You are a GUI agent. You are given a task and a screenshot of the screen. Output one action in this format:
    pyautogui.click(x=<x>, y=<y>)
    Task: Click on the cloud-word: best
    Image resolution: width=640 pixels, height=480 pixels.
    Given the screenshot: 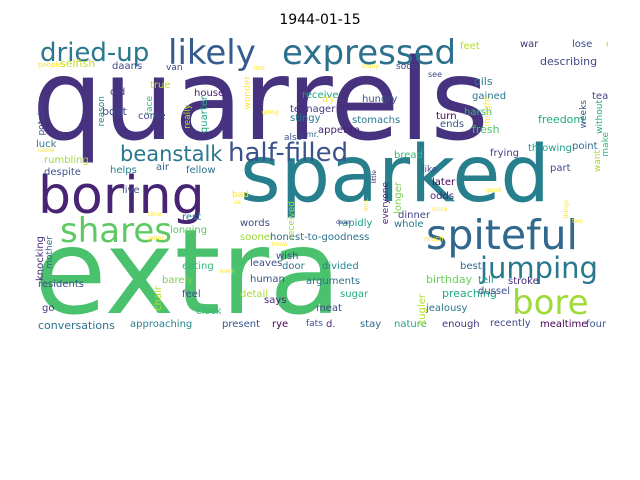 What is the action you would take?
    pyautogui.click(x=471, y=266)
    